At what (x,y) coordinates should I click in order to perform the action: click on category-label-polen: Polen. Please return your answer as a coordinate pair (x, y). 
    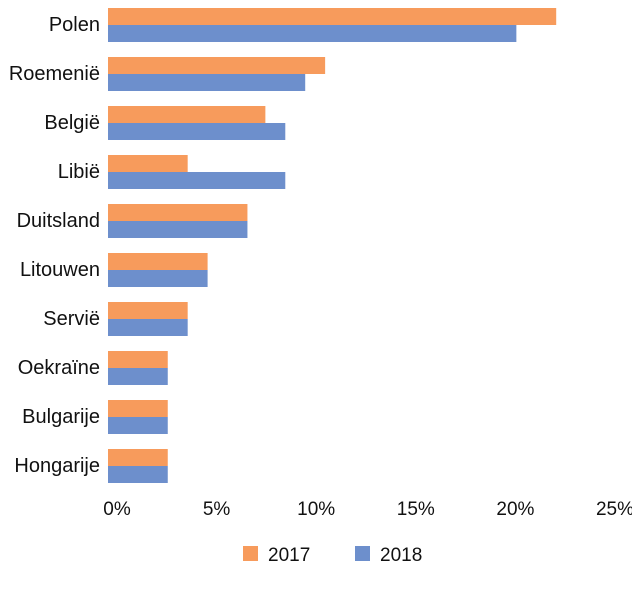
    Looking at the image, I should click on (74, 25).